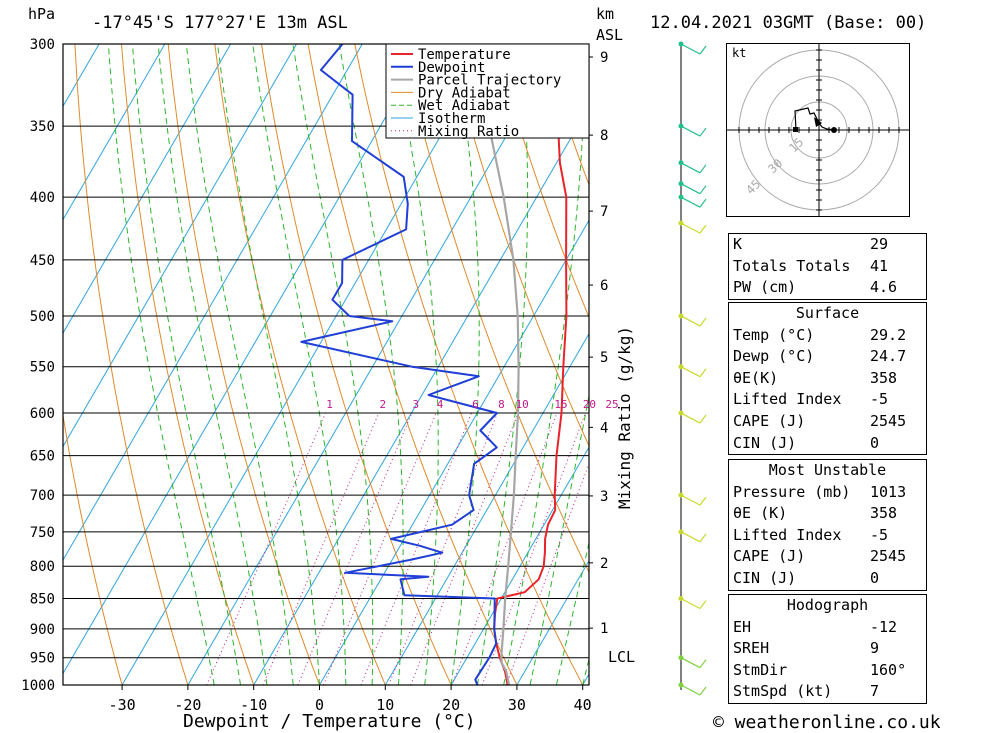 This screenshot has height=733, width=1000. What do you see at coordinates (604, 428) in the screenshot?
I see `altitude-tick-label: 4` at bounding box center [604, 428].